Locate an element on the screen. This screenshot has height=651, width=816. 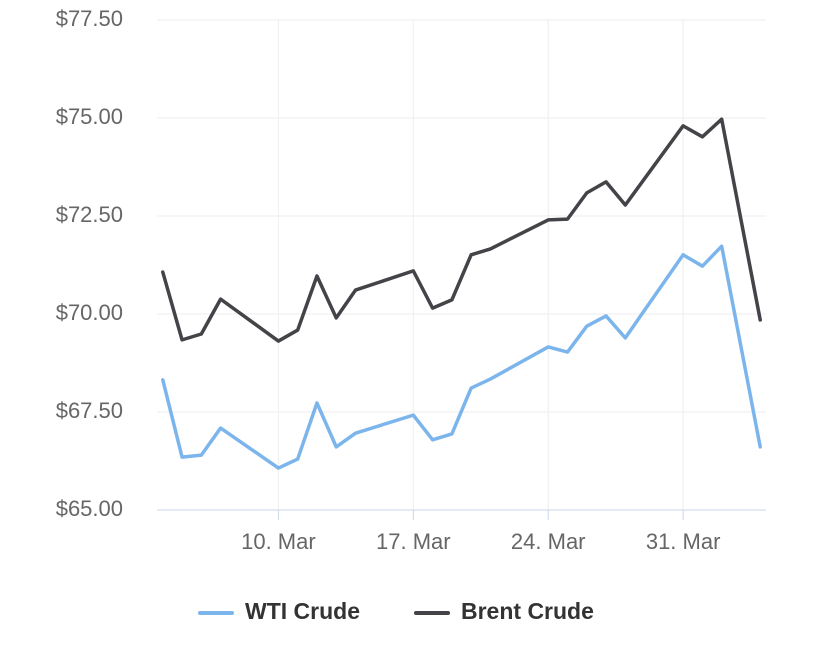
legend-label: Brent Crude is located at coordinates (527, 611).